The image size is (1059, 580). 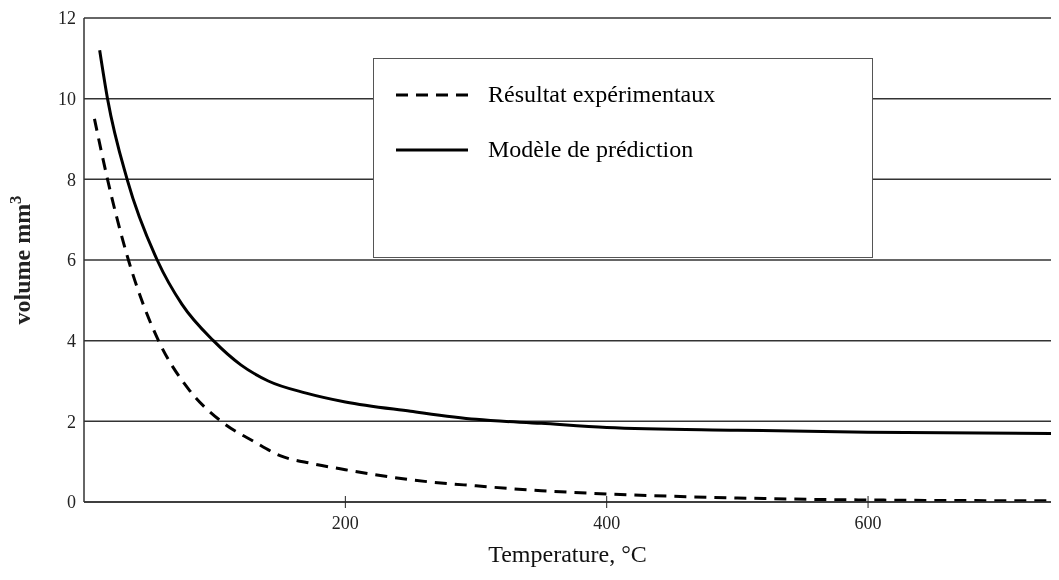 What do you see at coordinates (71, 260) in the screenshot?
I see `y-tick-label: 6` at bounding box center [71, 260].